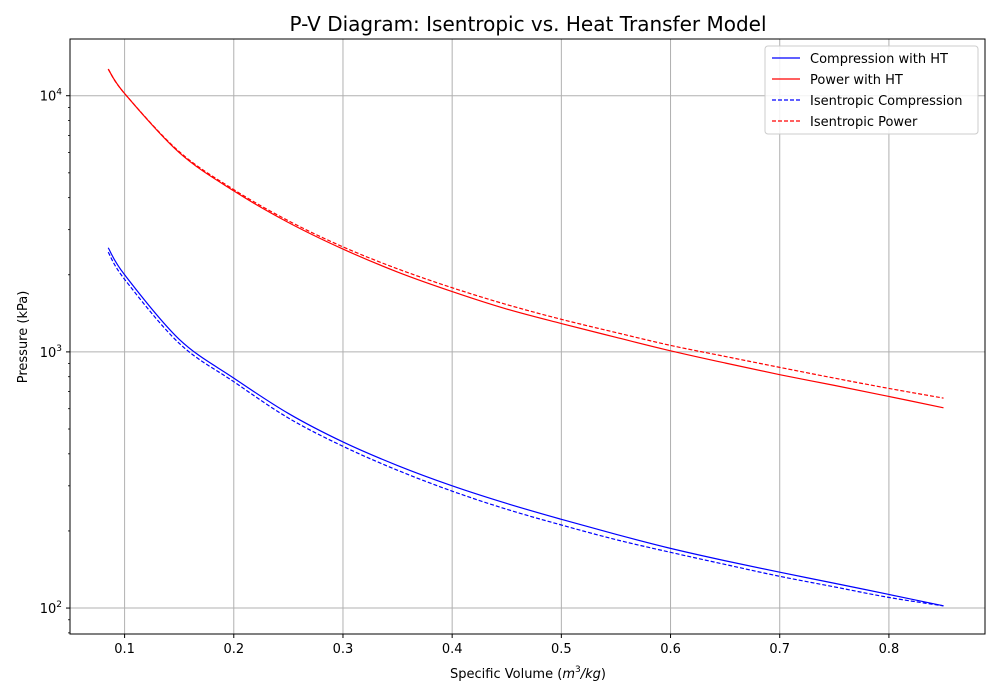 This screenshot has width=1000, height=700. What do you see at coordinates (561, 649) in the screenshot?
I see `x-tick-label: 0.5` at bounding box center [561, 649].